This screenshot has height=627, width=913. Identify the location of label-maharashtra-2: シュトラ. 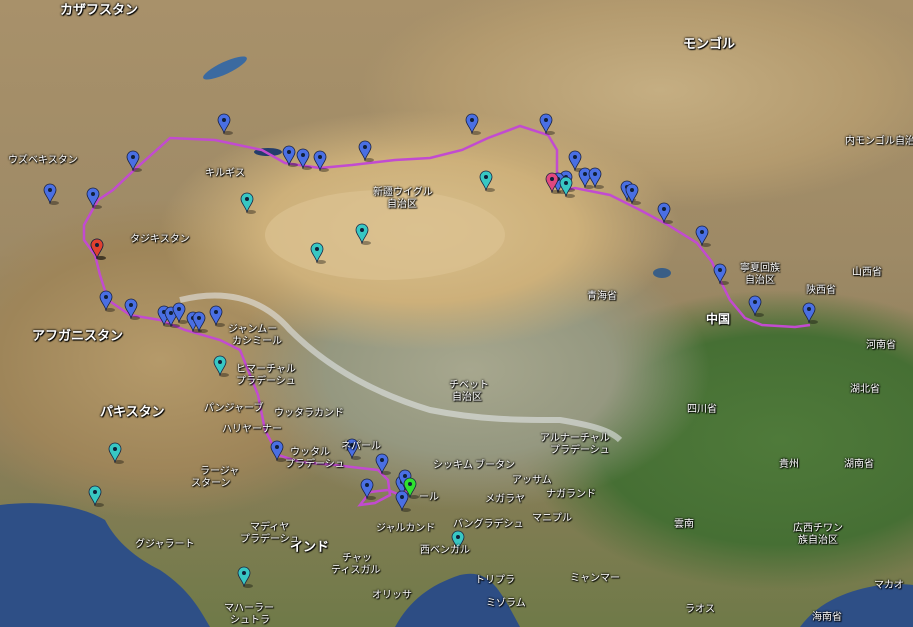
(250, 620).